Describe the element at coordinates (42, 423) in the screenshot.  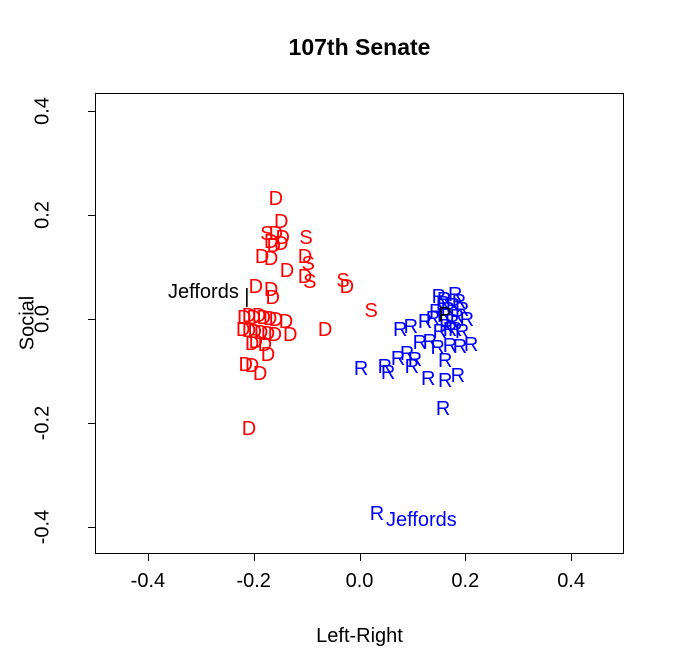
I see `y-tick-label-text: -0.2` at that location.